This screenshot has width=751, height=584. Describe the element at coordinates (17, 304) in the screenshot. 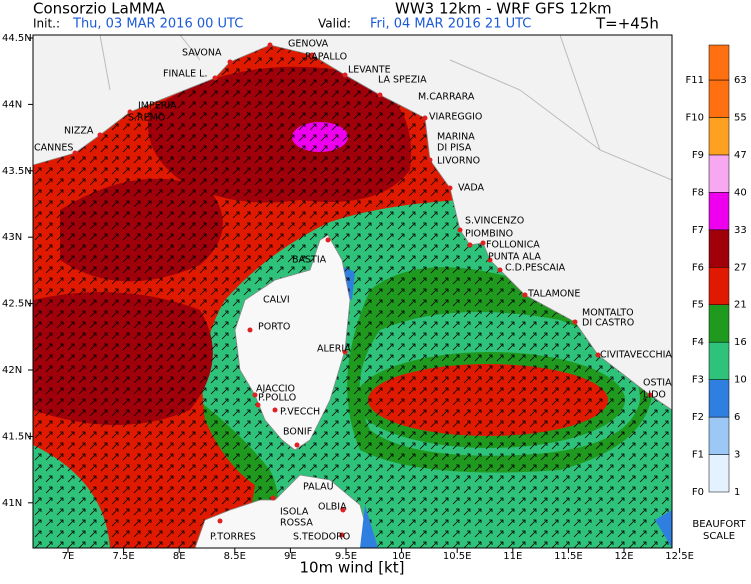

I see `lat-tick-label: 42.5N` at that location.